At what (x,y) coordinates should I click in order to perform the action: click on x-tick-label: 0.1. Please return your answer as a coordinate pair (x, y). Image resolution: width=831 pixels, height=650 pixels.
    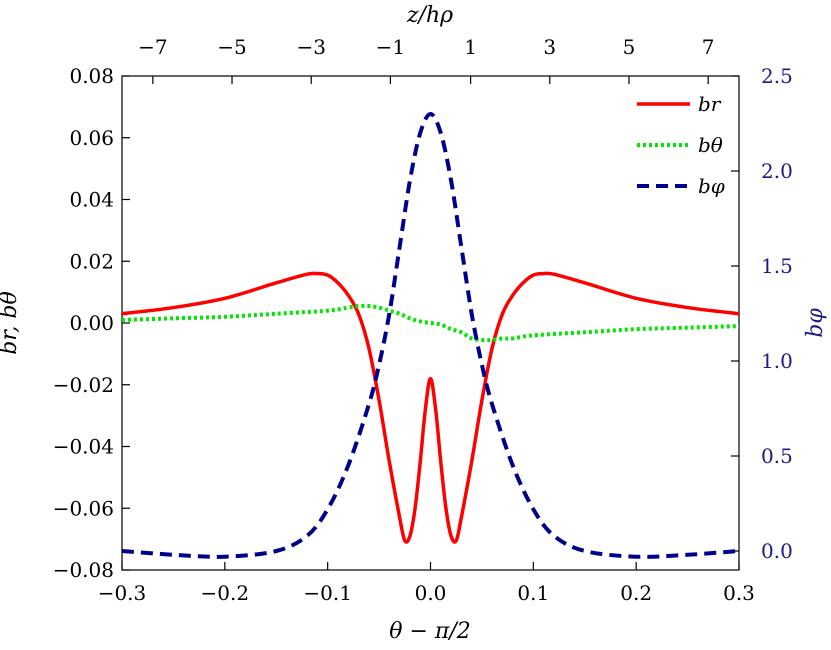
    Looking at the image, I should click on (533, 593).